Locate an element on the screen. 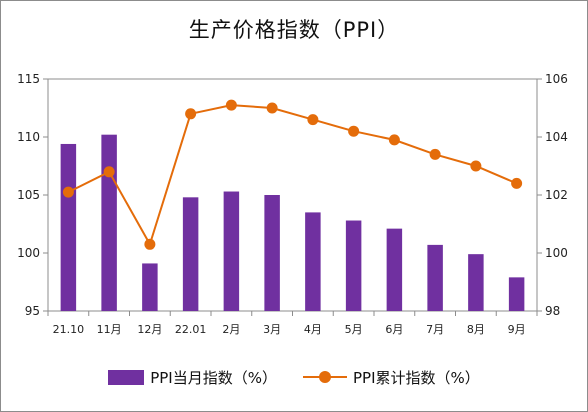 The width and height of the screenshot is (588, 412). x-tick-label: 8月 is located at coordinates (476, 329).